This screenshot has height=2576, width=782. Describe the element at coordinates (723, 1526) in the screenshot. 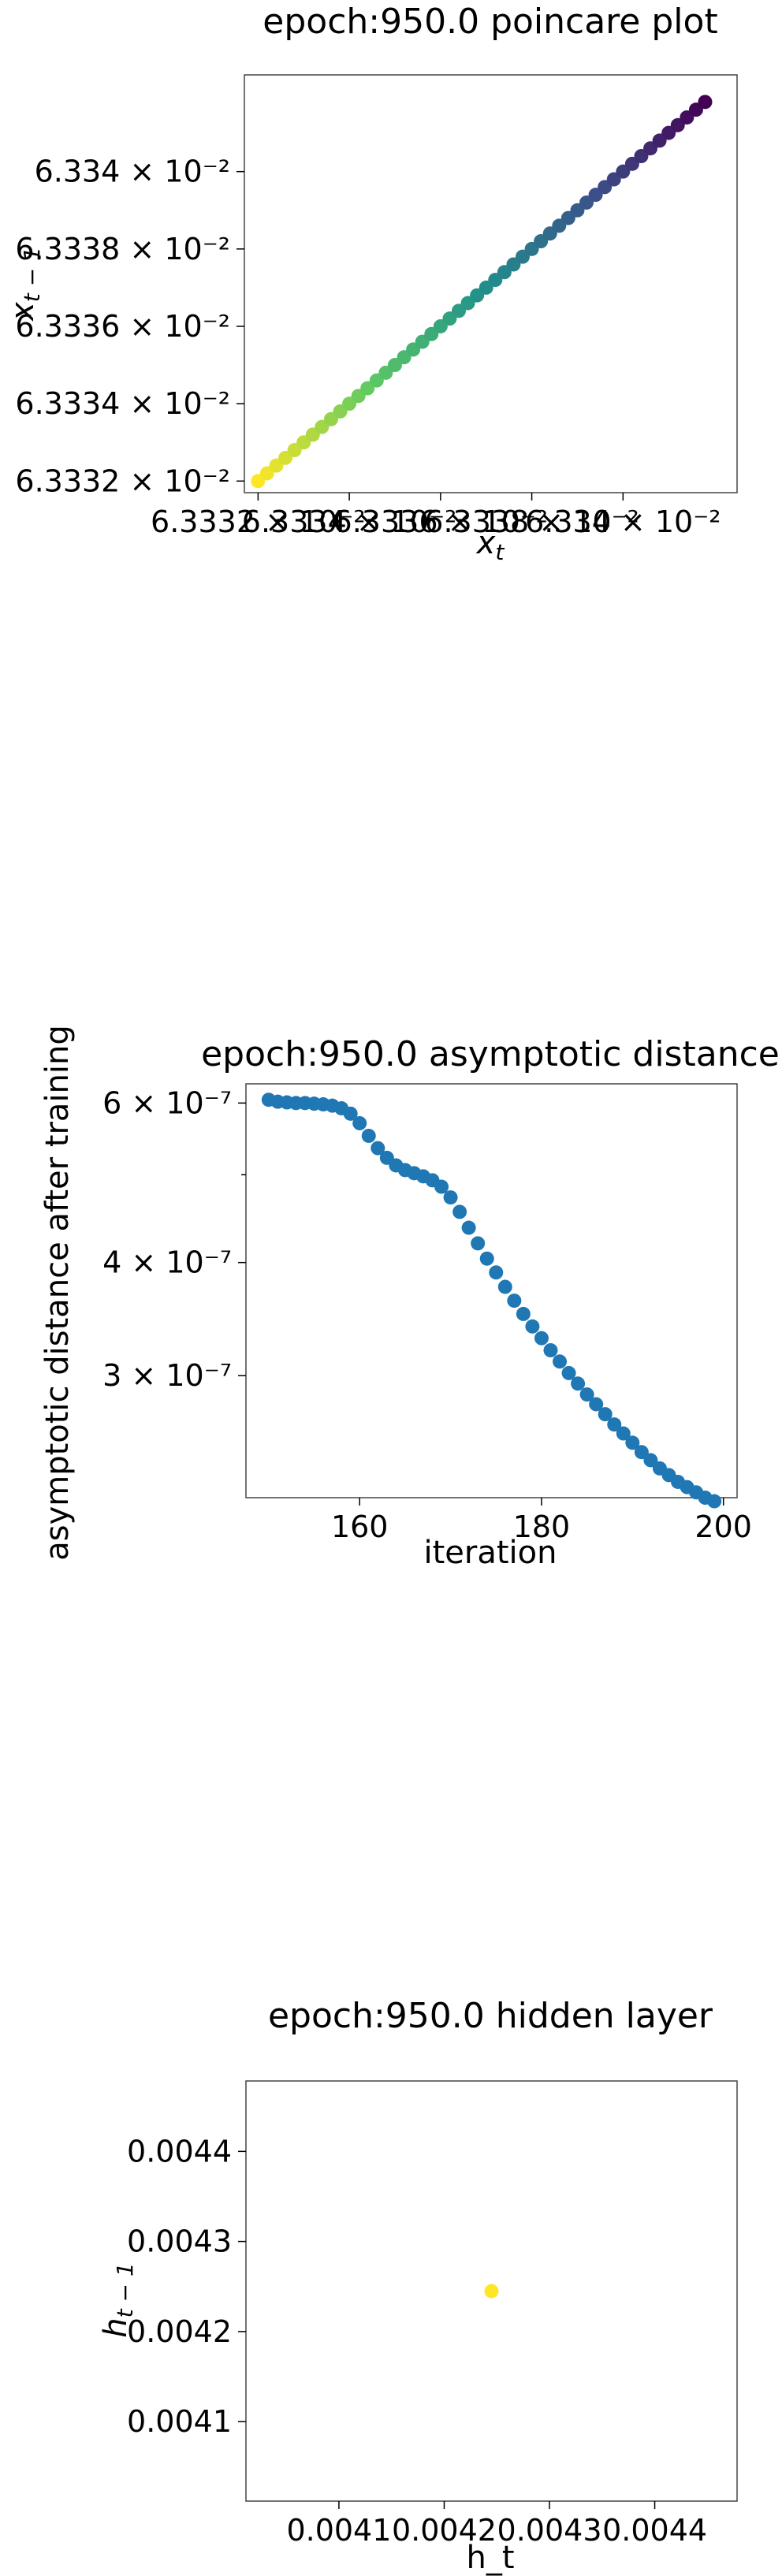

I see `x-tick-label: 200` at that location.